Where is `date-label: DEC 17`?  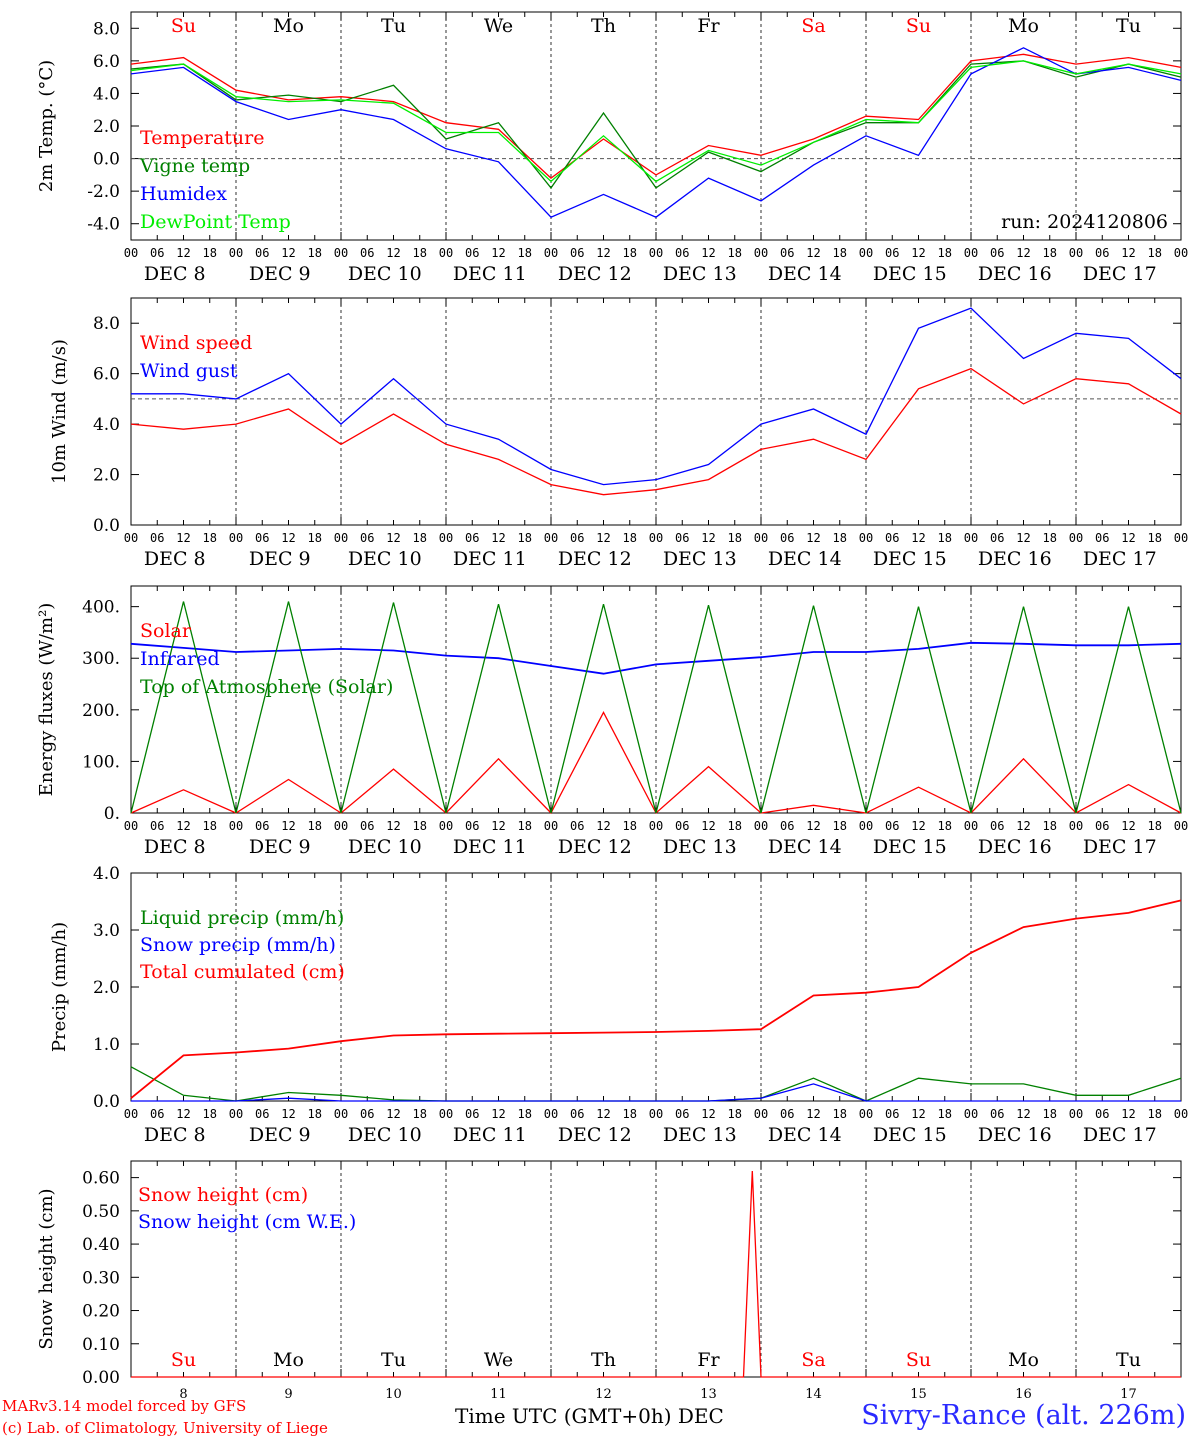
date-label: DEC 17 is located at coordinates (1120, 274).